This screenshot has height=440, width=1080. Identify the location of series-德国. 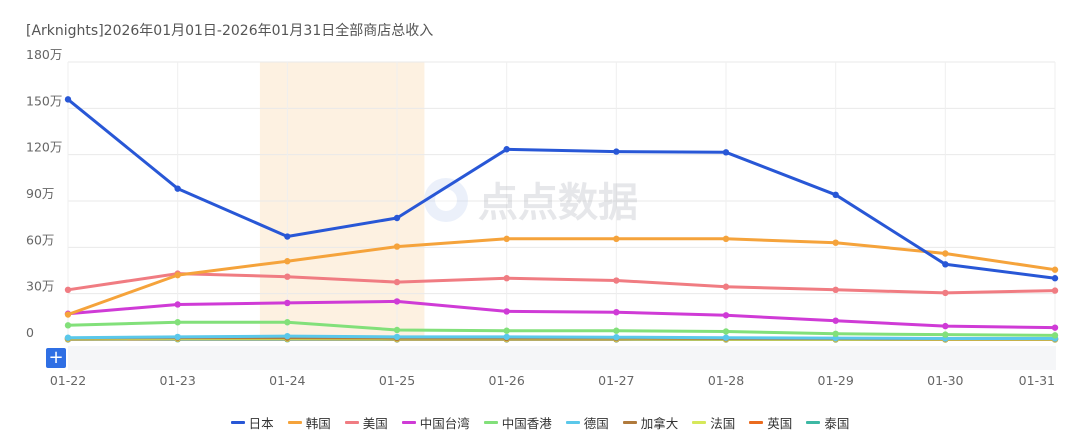
(561, 337).